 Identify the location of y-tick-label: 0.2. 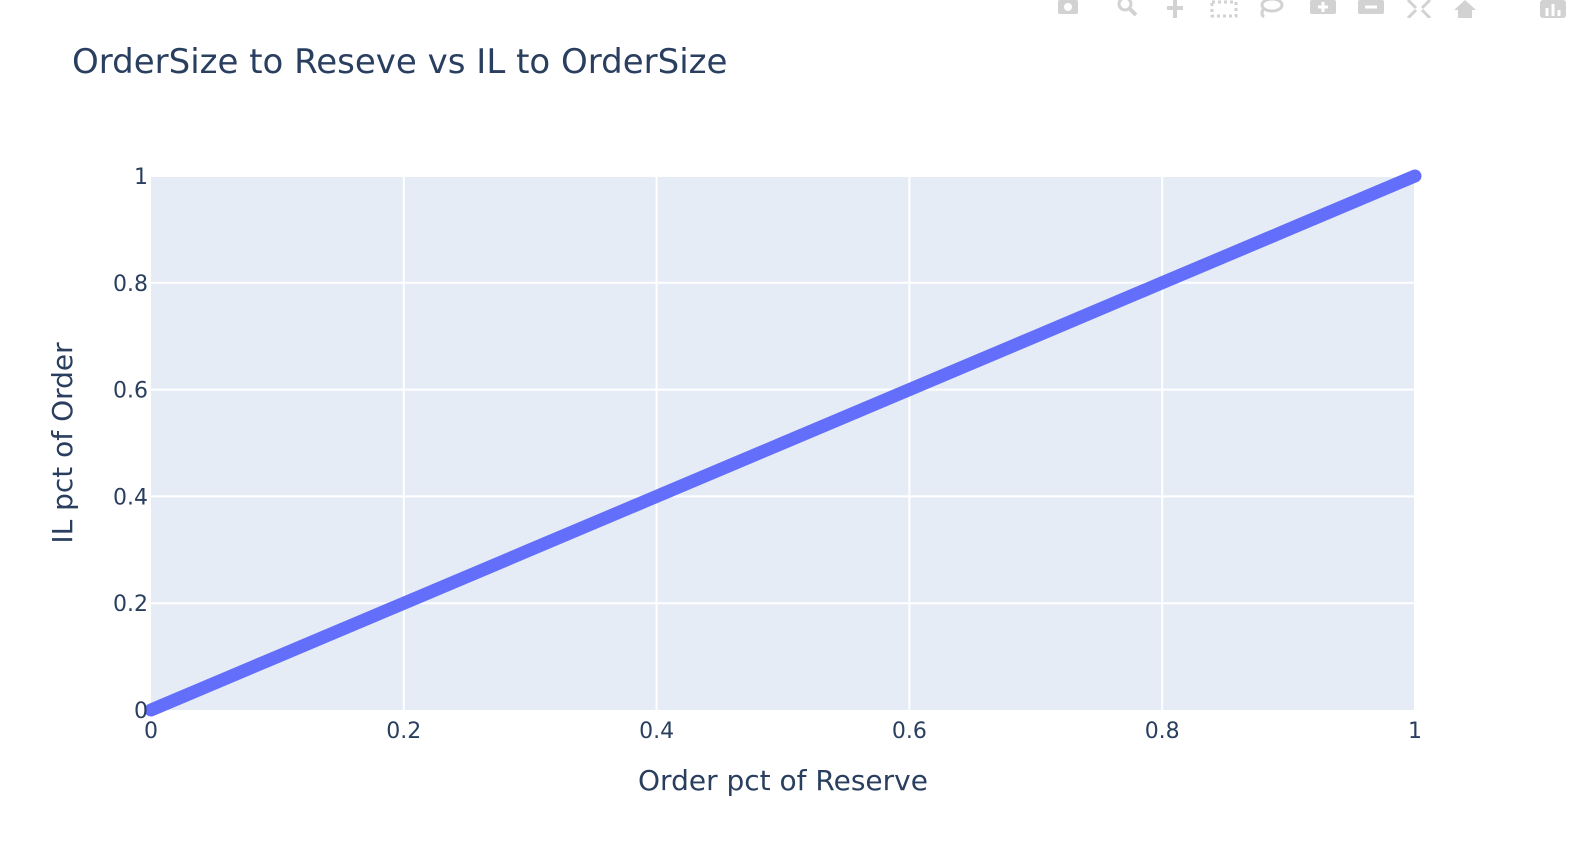
(130, 604).